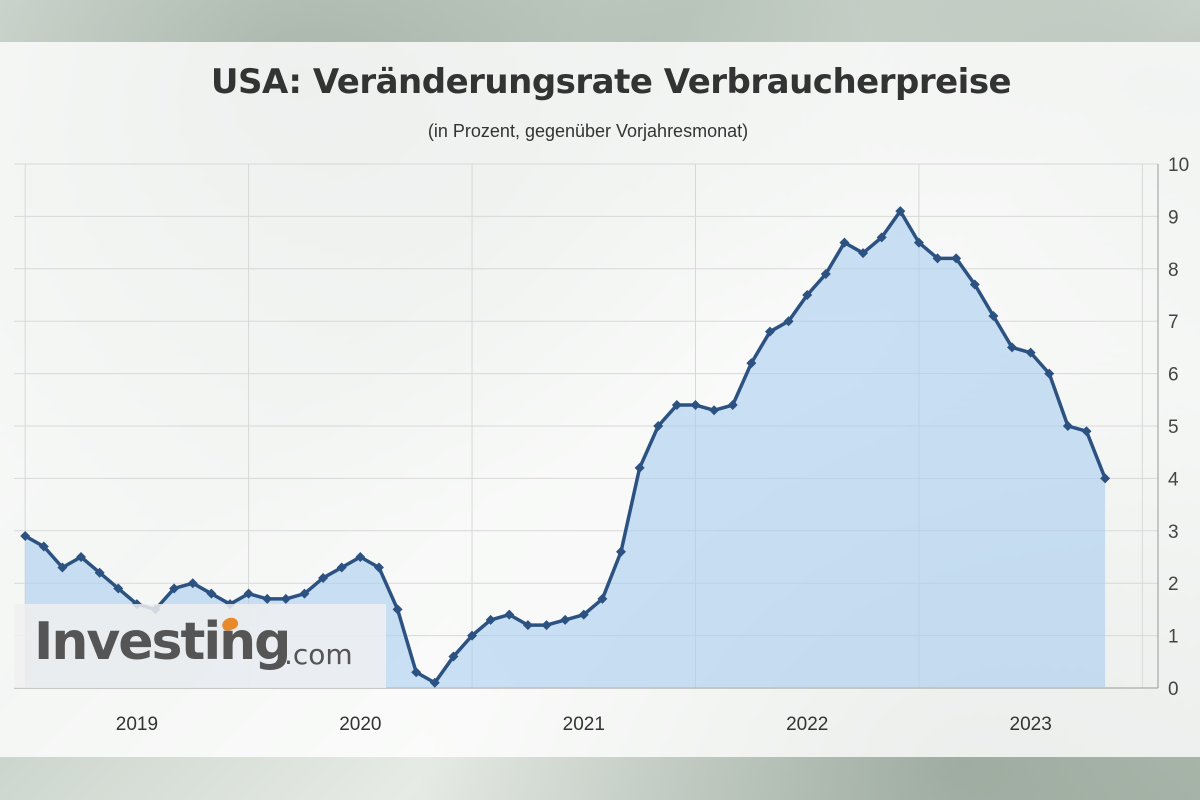  What do you see at coordinates (1173, 689) in the screenshot?
I see `y-tick-label: 0` at bounding box center [1173, 689].